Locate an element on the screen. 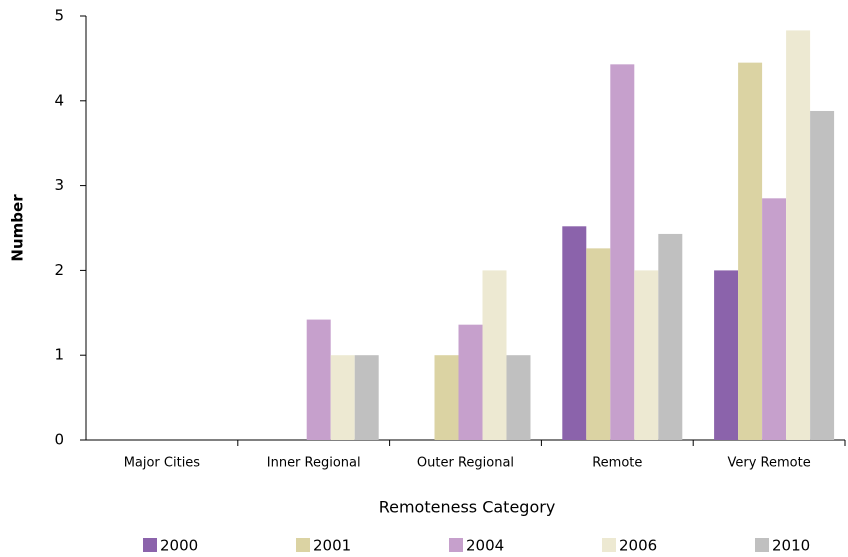 This screenshot has height=557, width=848. x-tick-label: Remote is located at coordinates (617, 463).